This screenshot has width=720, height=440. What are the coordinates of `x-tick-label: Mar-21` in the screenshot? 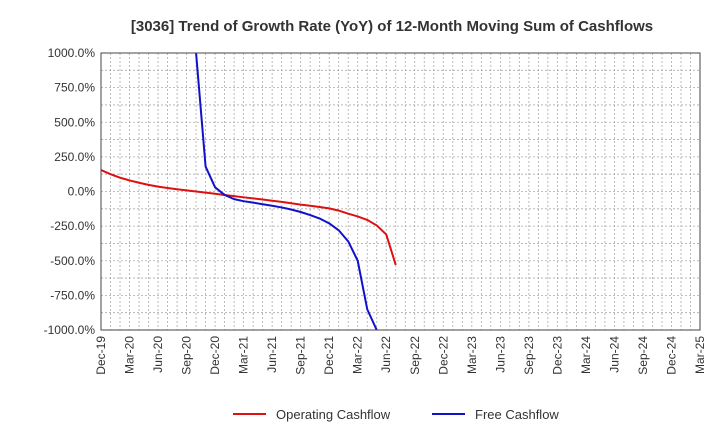 It's located at (244, 355).